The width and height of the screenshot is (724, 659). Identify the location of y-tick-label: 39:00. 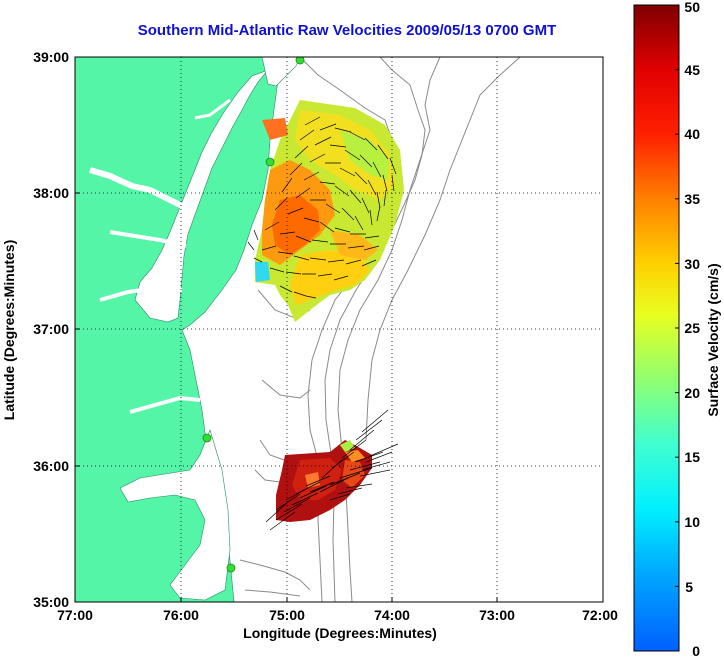
(51, 57).